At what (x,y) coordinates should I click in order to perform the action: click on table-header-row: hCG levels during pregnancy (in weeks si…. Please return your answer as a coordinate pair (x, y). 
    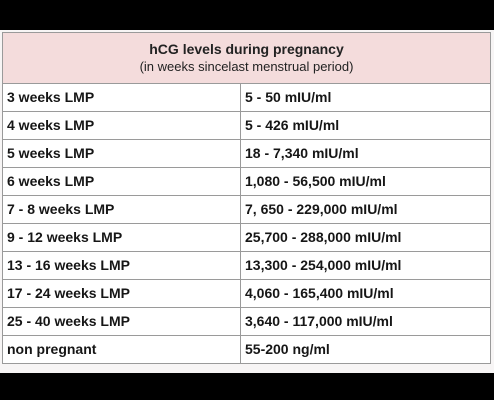
    Looking at the image, I should click on (246, 58).